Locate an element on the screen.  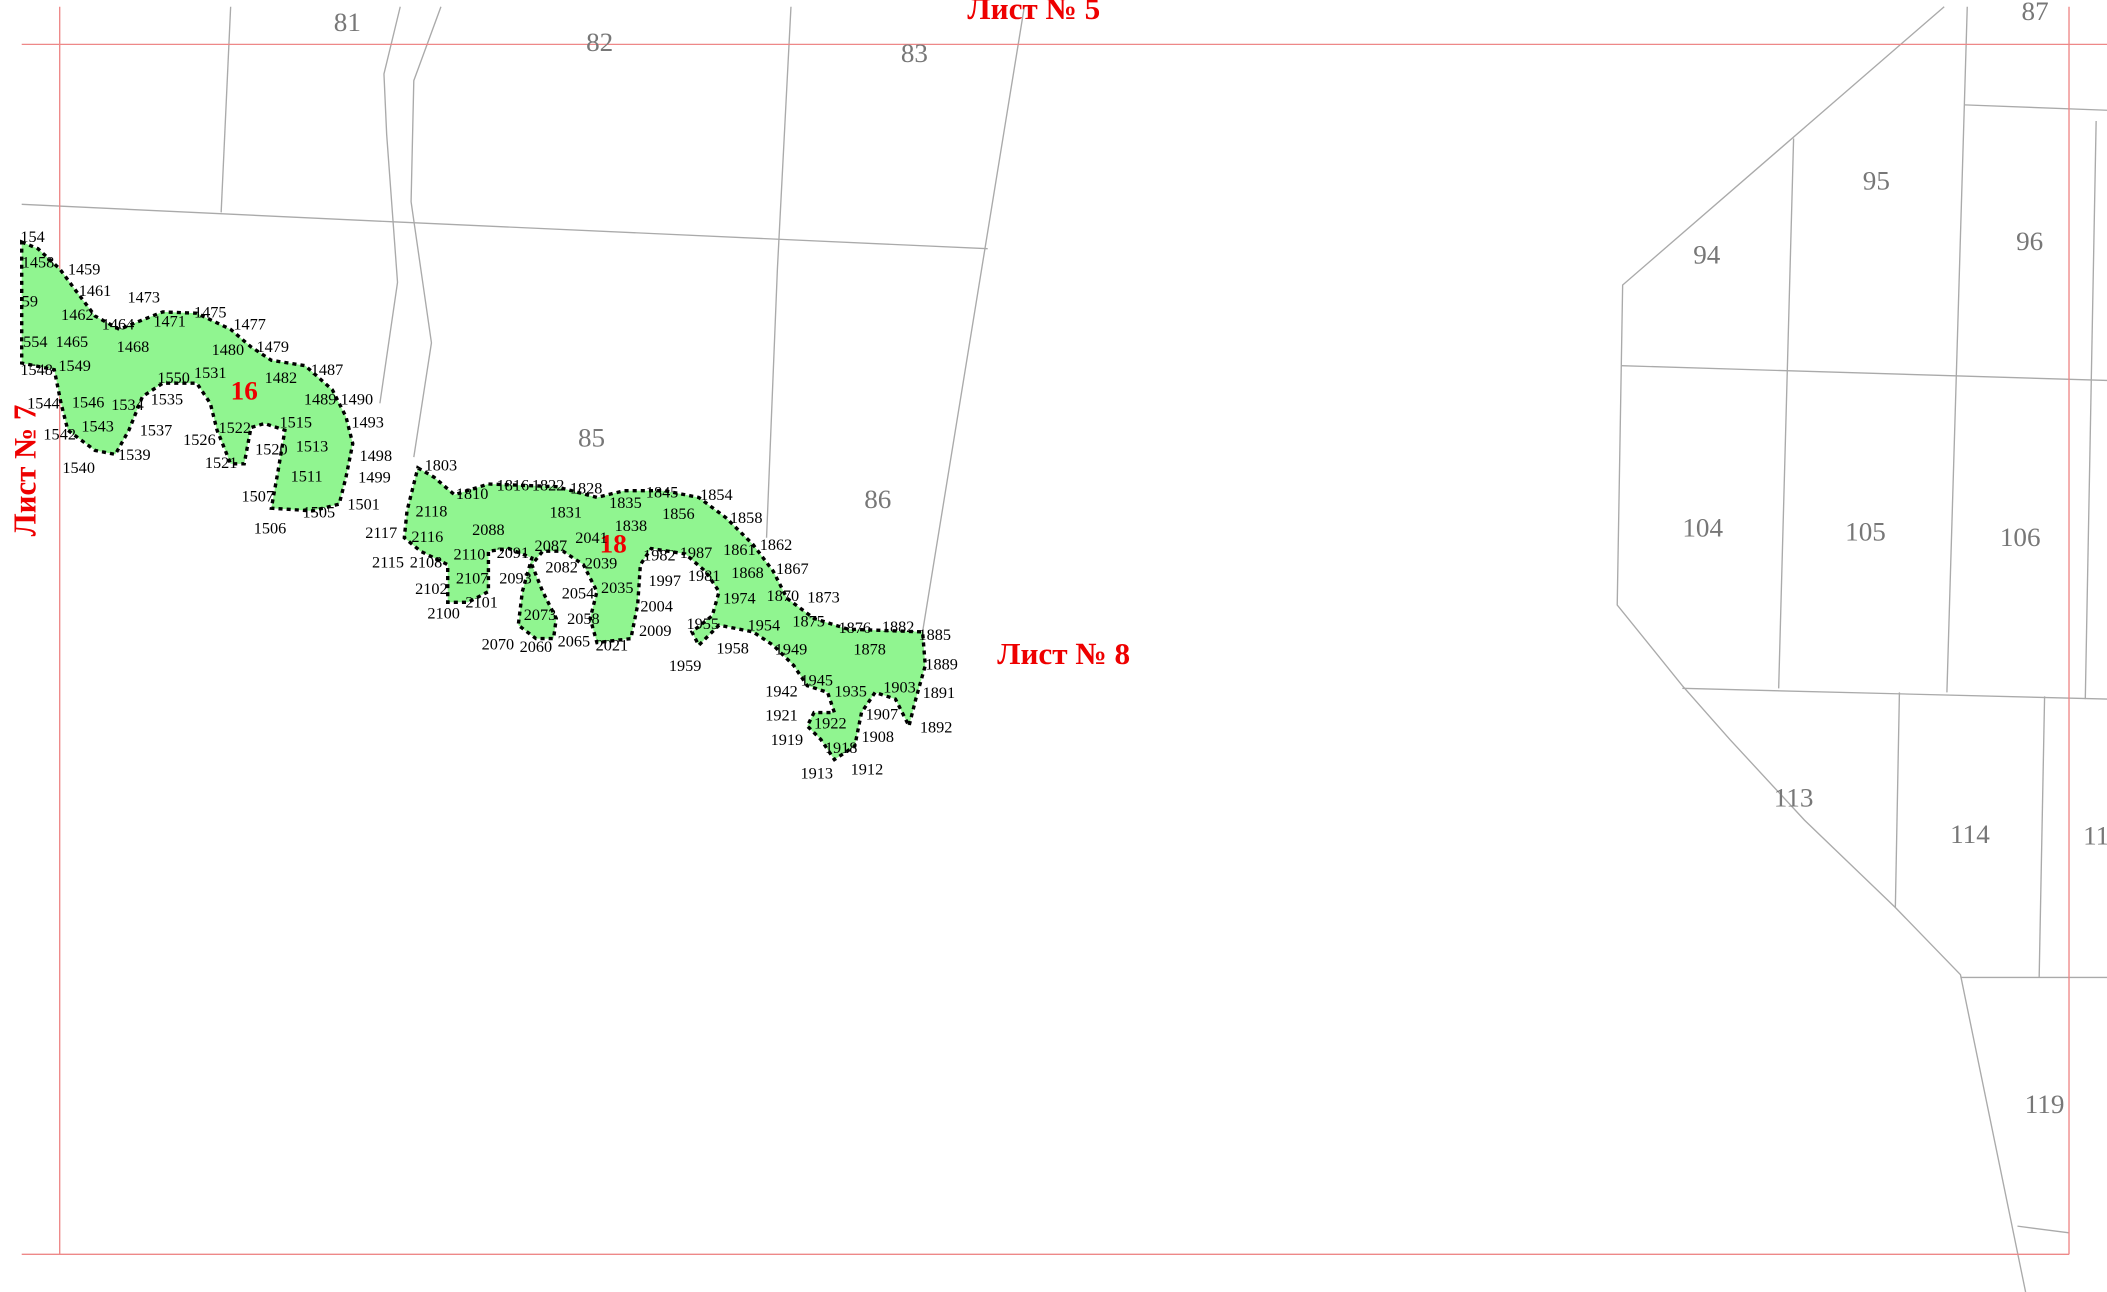
parcel-number: 85 is located at coordinates (591, 437).